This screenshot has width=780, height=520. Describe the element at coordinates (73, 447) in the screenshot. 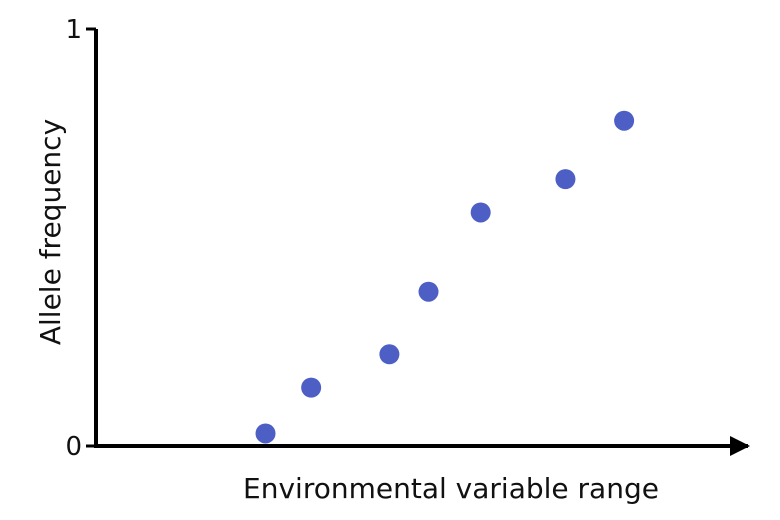

I see `y-tick-label-0: 0` at that location.